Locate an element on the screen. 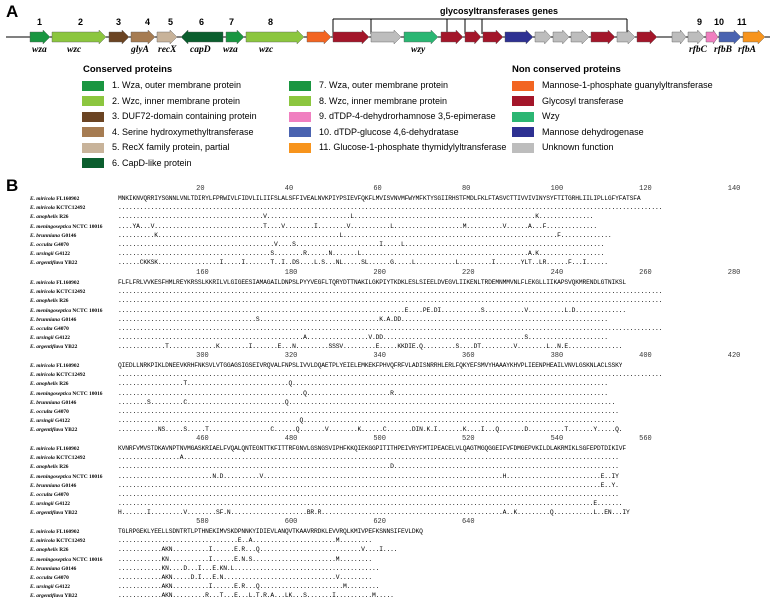 The image size is (774, 616). position-tick: 640 is located at coordinates (468, 522).